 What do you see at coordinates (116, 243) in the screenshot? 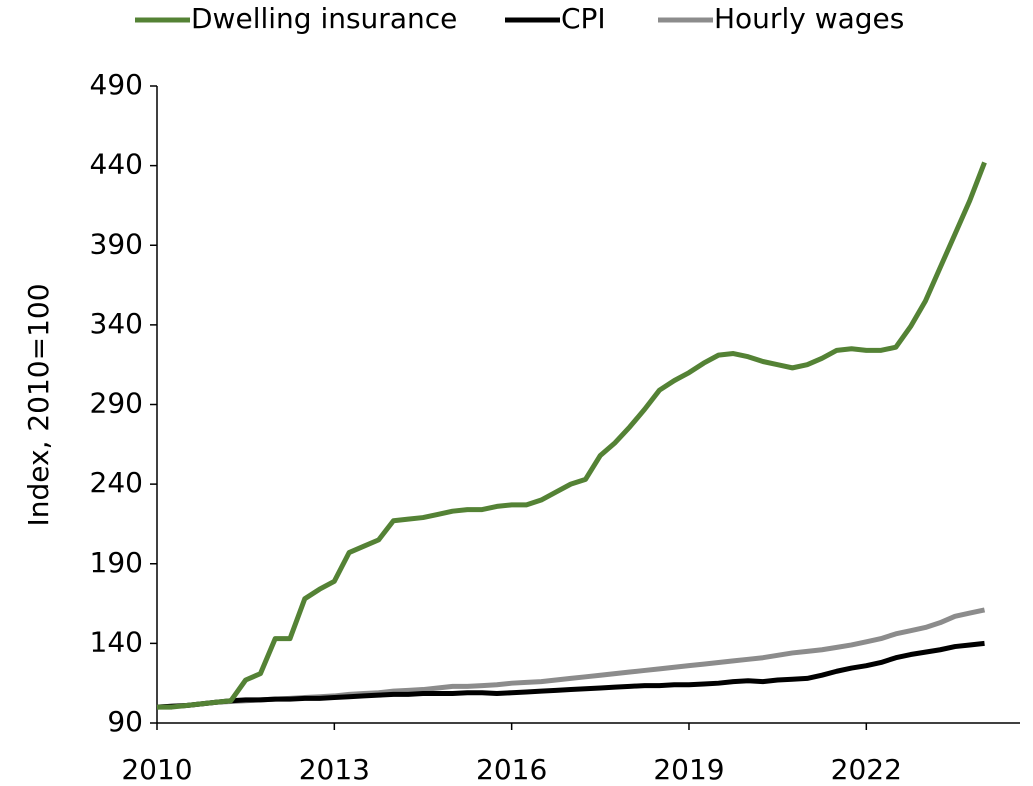
I see `y-tick-label: 390` at bounding box center [116, 243].